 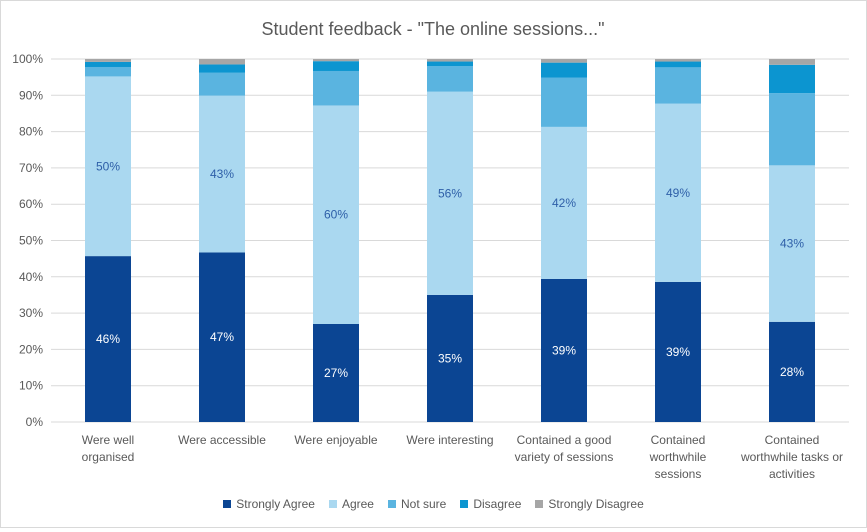 What do you see at coordinates (108, 440) in the screenshot?
I see `x-tick-label: Were well` at bounding box center [108, 440].